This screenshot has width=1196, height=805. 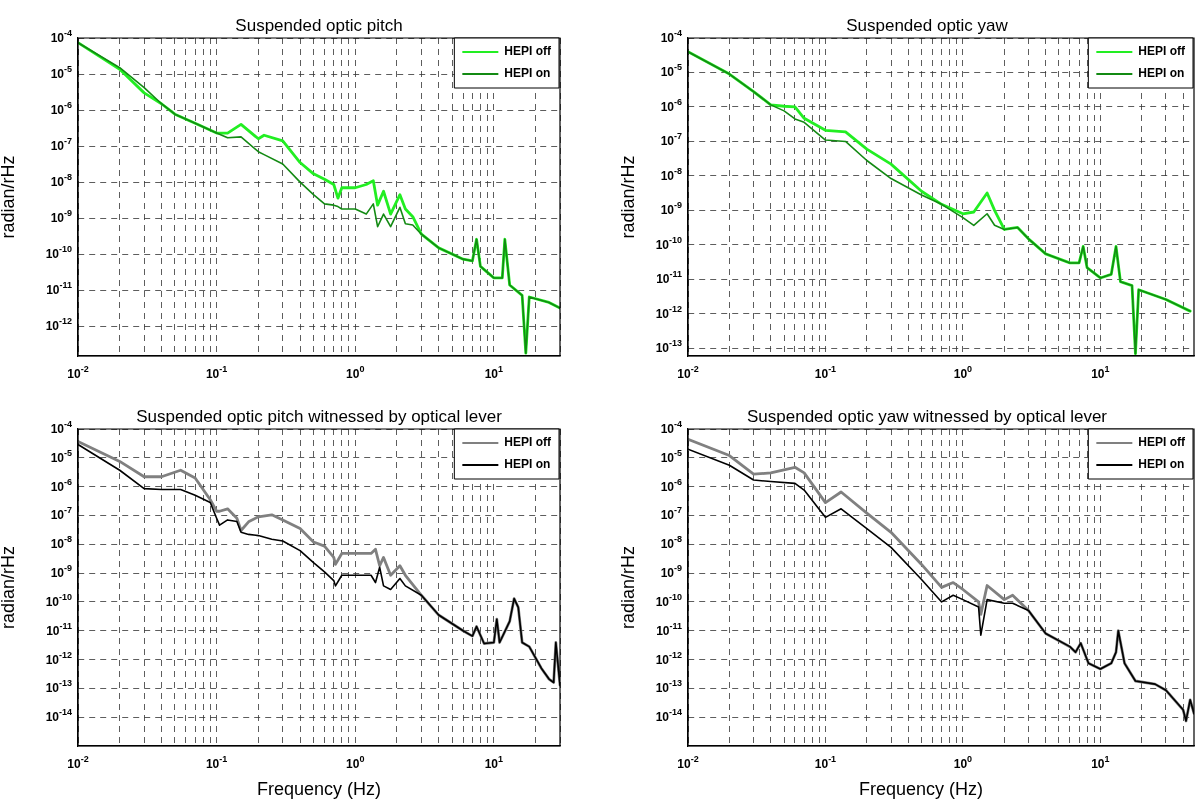 I want to click on chart-title: Suspended optic yaw, so click(x=927, y=26).